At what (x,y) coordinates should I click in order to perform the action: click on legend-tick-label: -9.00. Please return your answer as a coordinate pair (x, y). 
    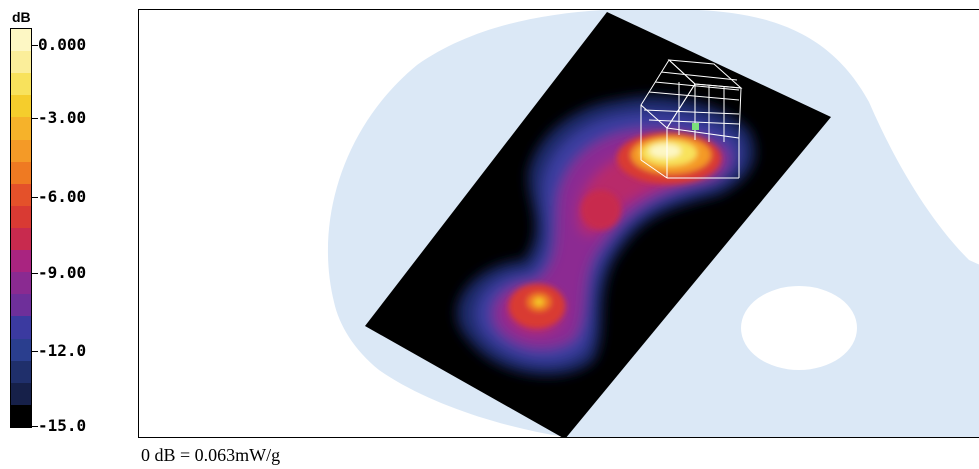
    Looking at the image, I should click on (62, 272).